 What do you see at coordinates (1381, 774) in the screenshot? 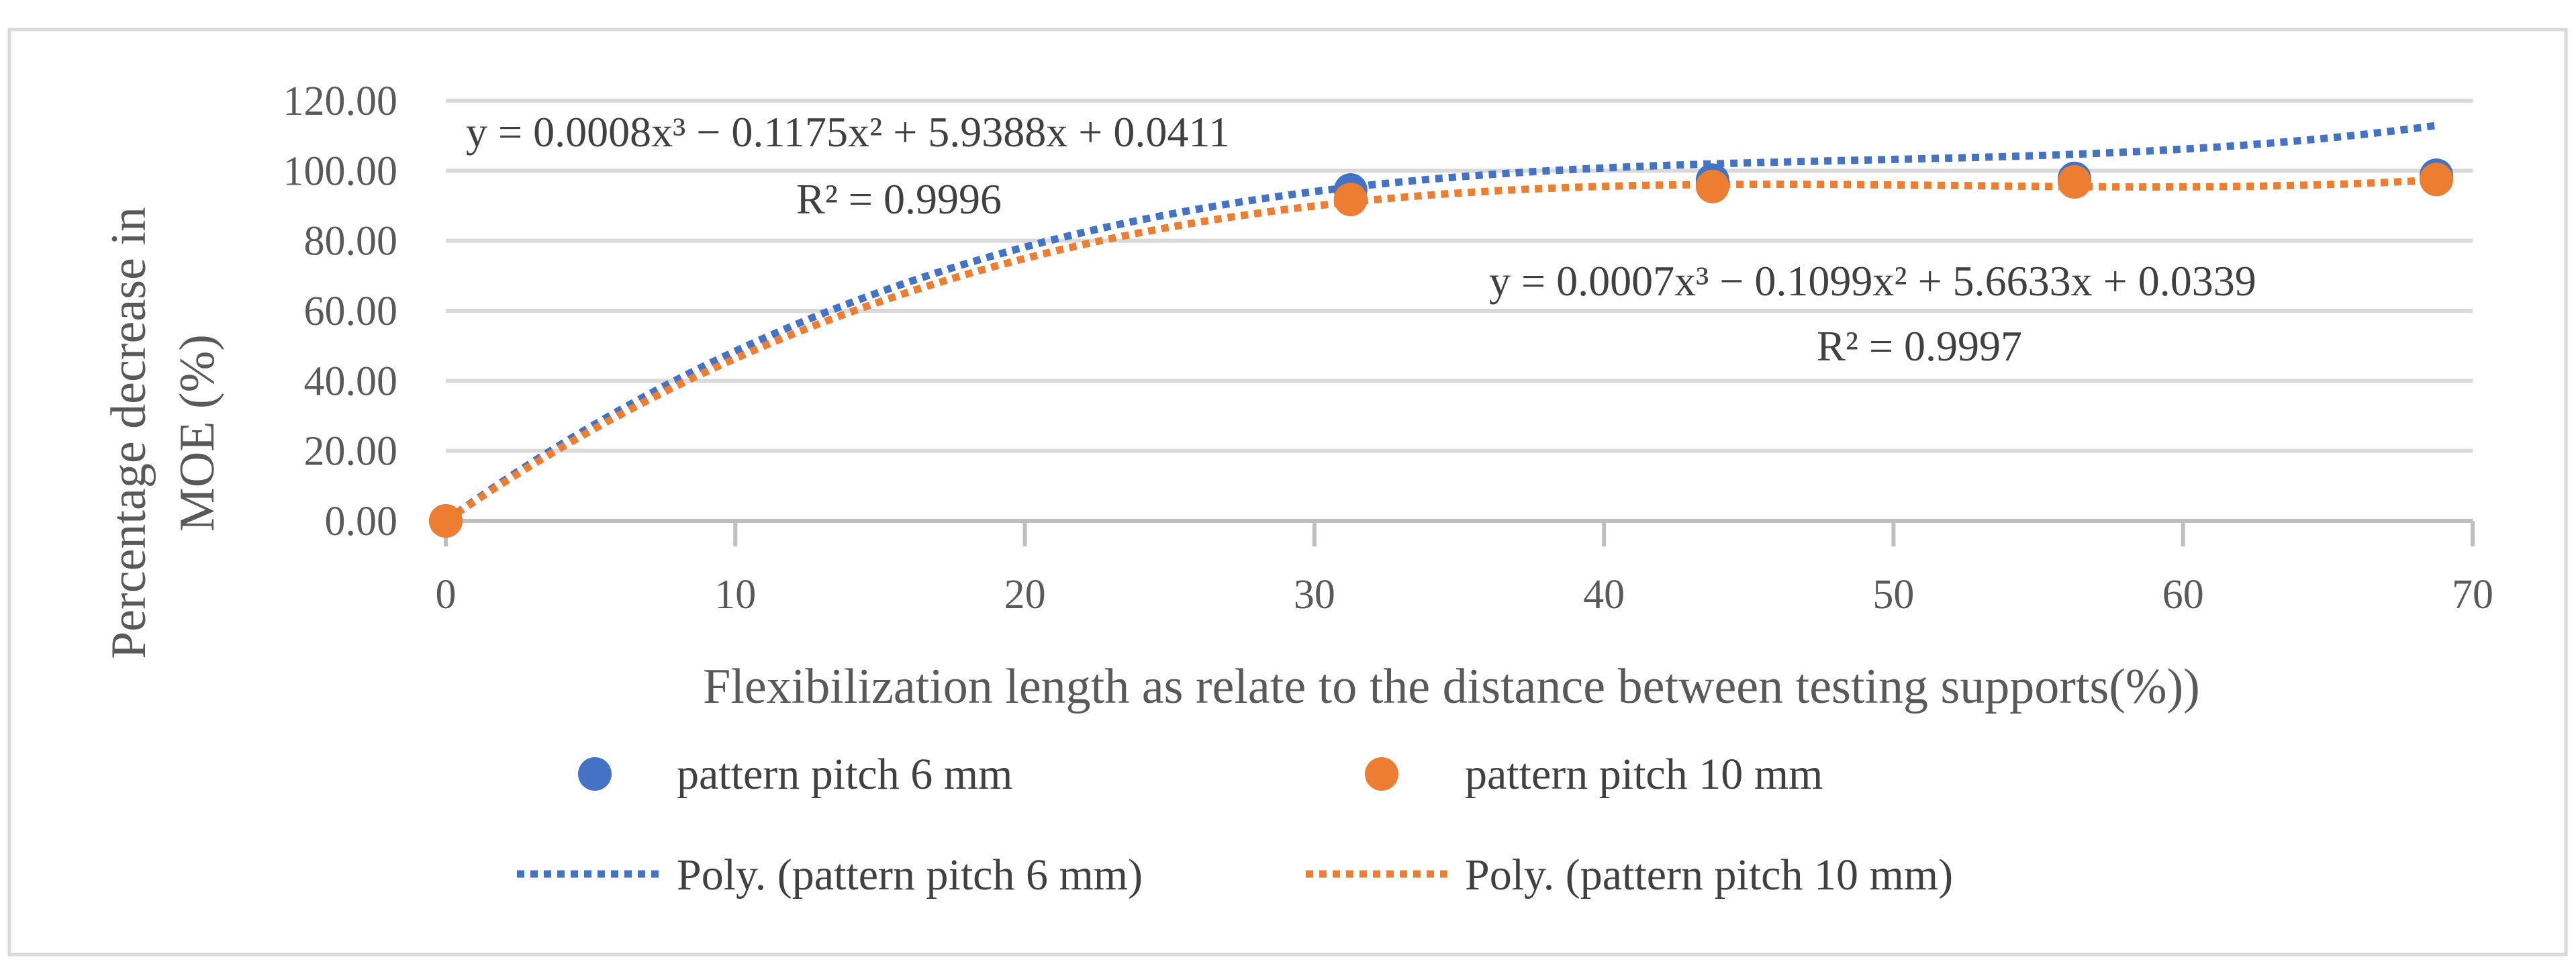
I see `legend-marker-10mm` at bounding box center [1381, 774].